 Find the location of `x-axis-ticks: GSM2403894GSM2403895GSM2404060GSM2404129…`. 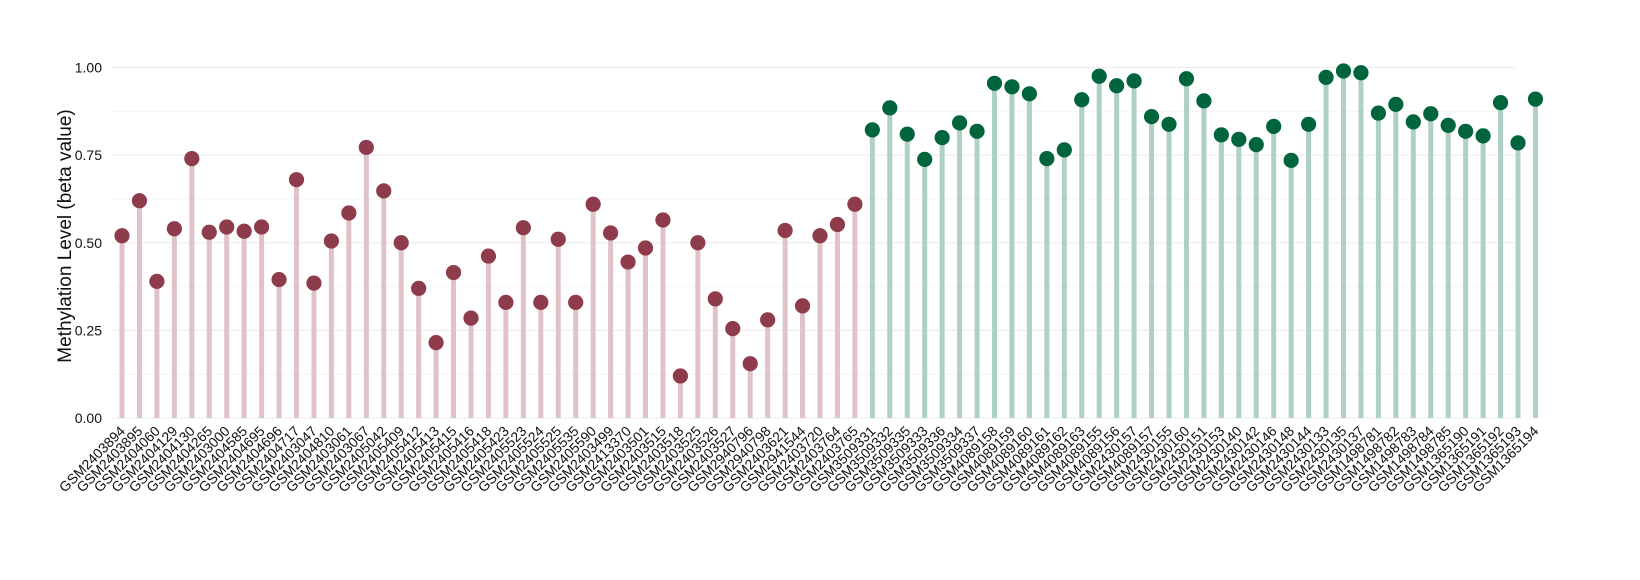

x-axis-ticks: GSM2403894GSM2403895GSM2404060GSM2404129… is located at coordinates (799, 459).